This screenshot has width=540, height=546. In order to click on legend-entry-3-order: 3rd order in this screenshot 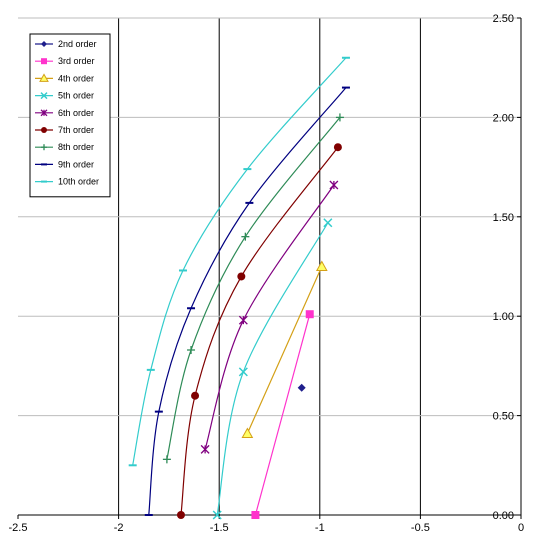, I will do `click(65, 61)`.